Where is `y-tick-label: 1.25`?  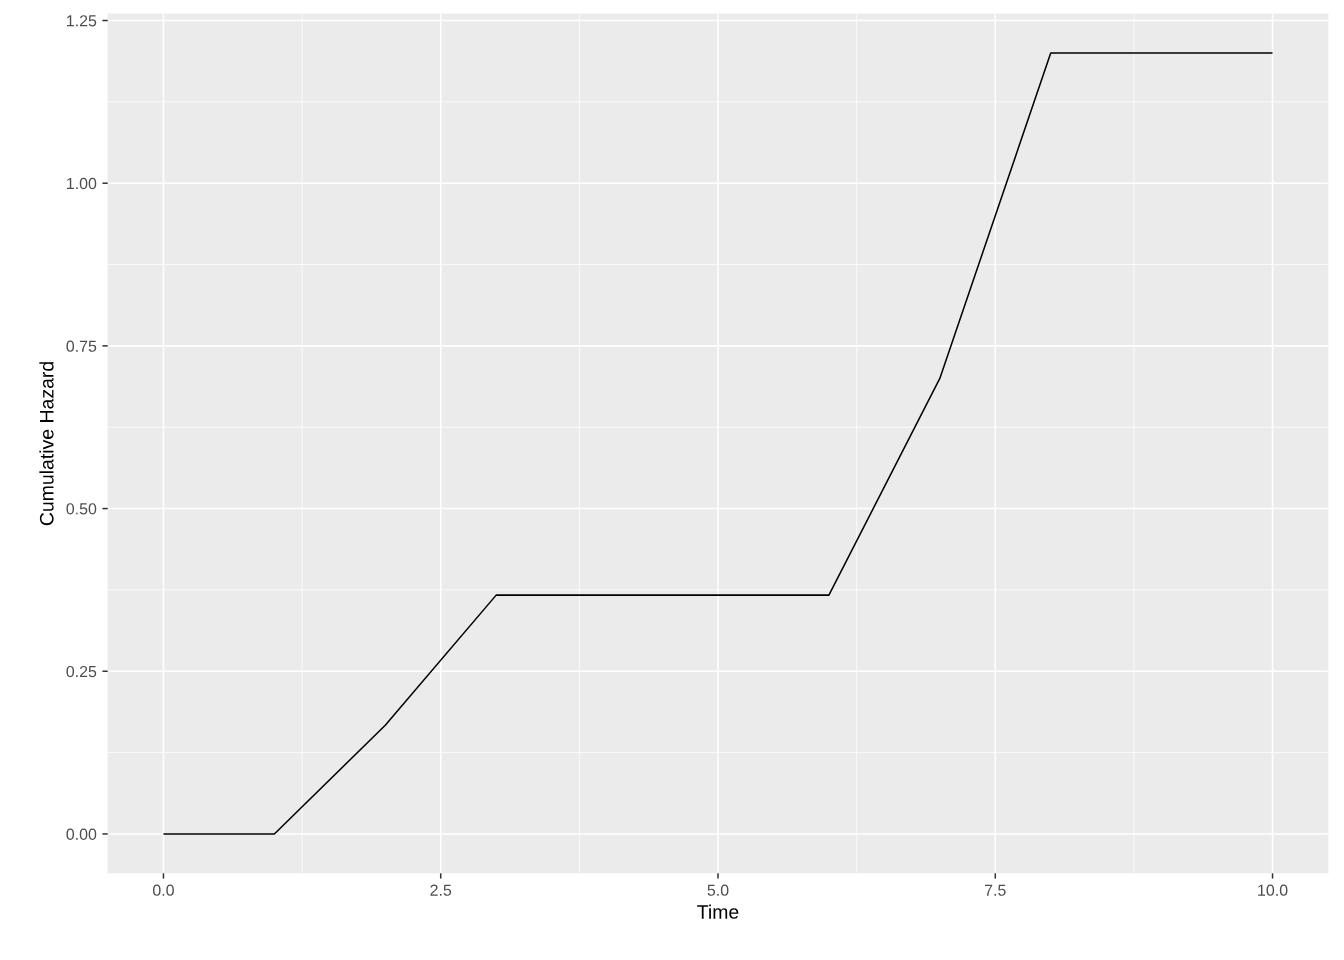
y-tick-label: 1.25 is located at coordinates (82, 21).